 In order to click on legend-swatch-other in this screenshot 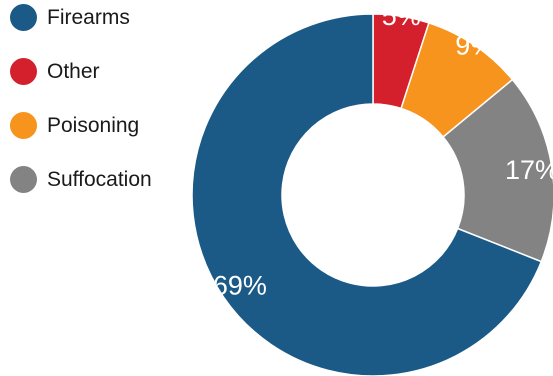, I will do `click(23, 71)`.